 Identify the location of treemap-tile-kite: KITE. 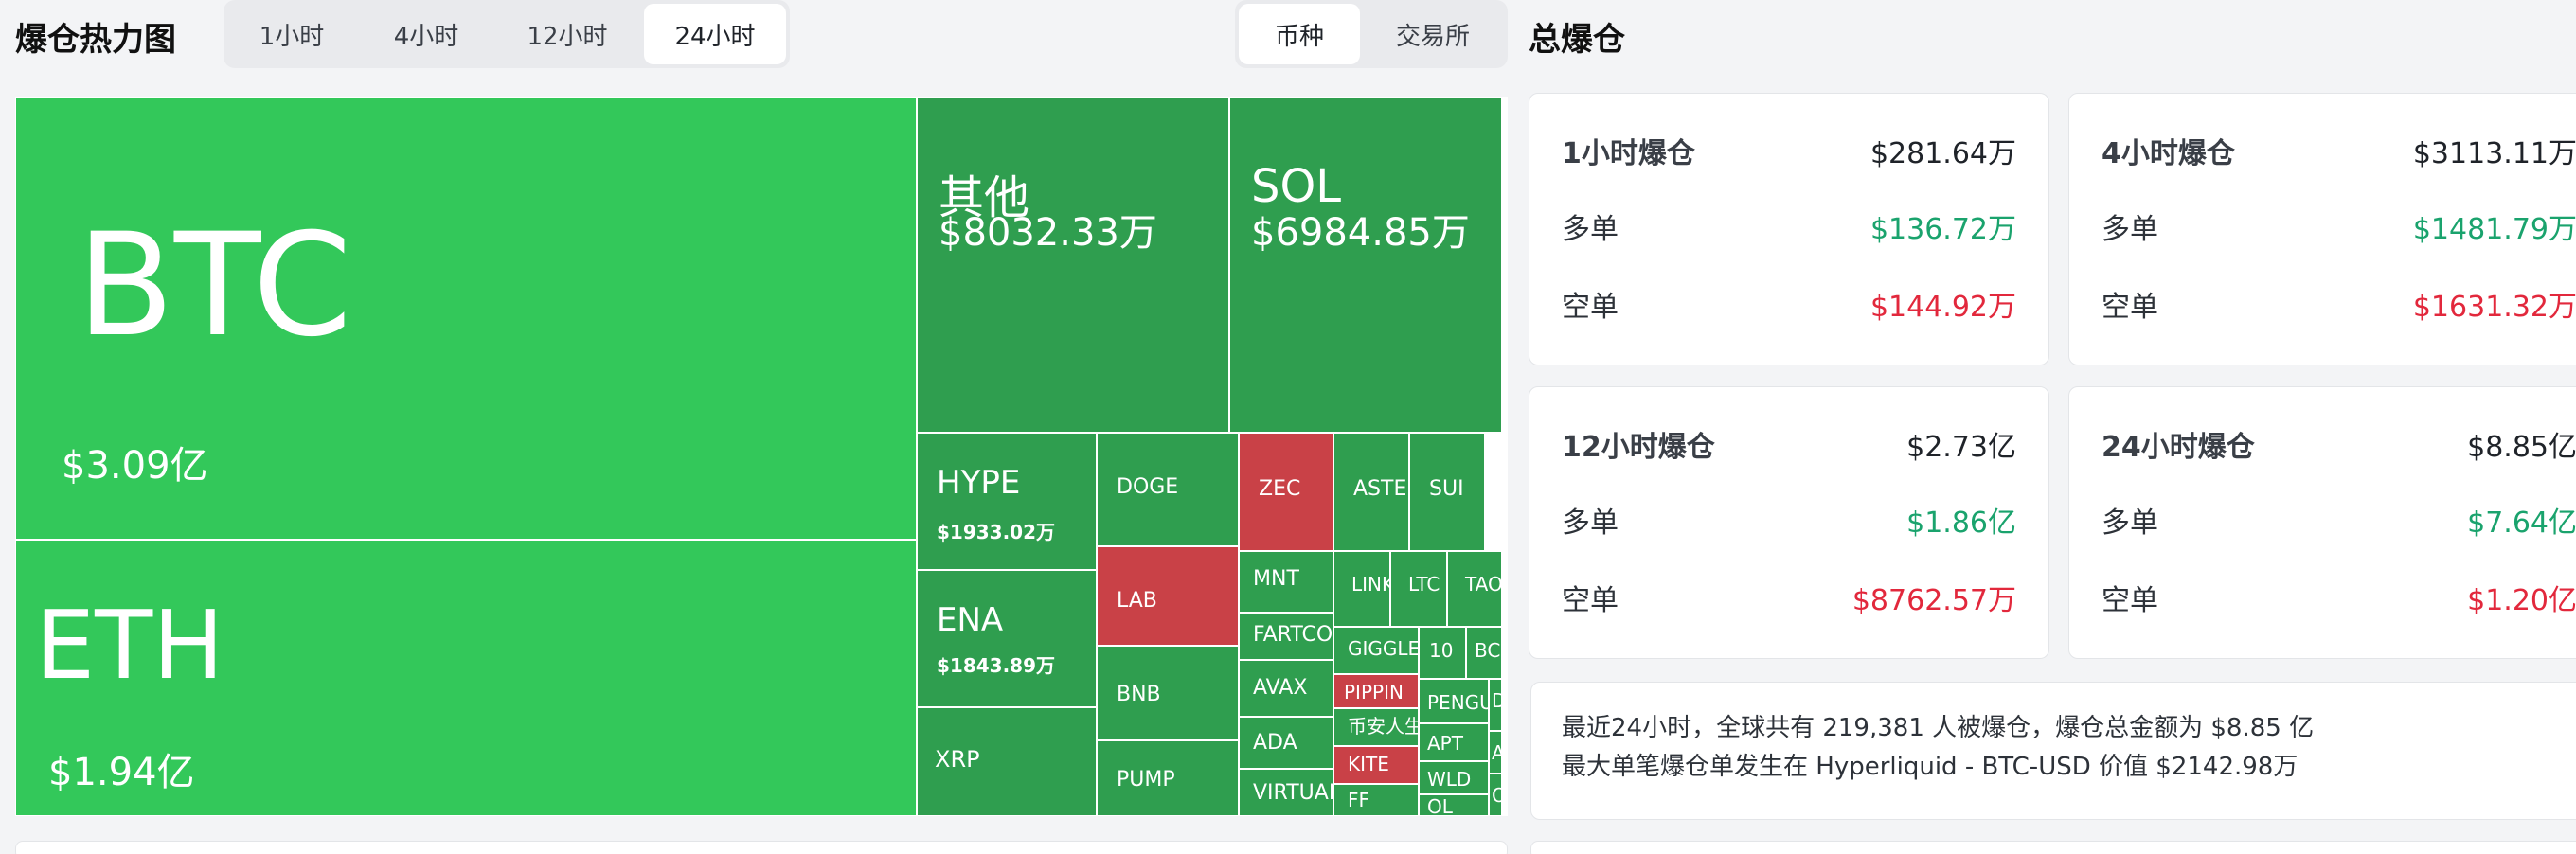
(1376, 765).